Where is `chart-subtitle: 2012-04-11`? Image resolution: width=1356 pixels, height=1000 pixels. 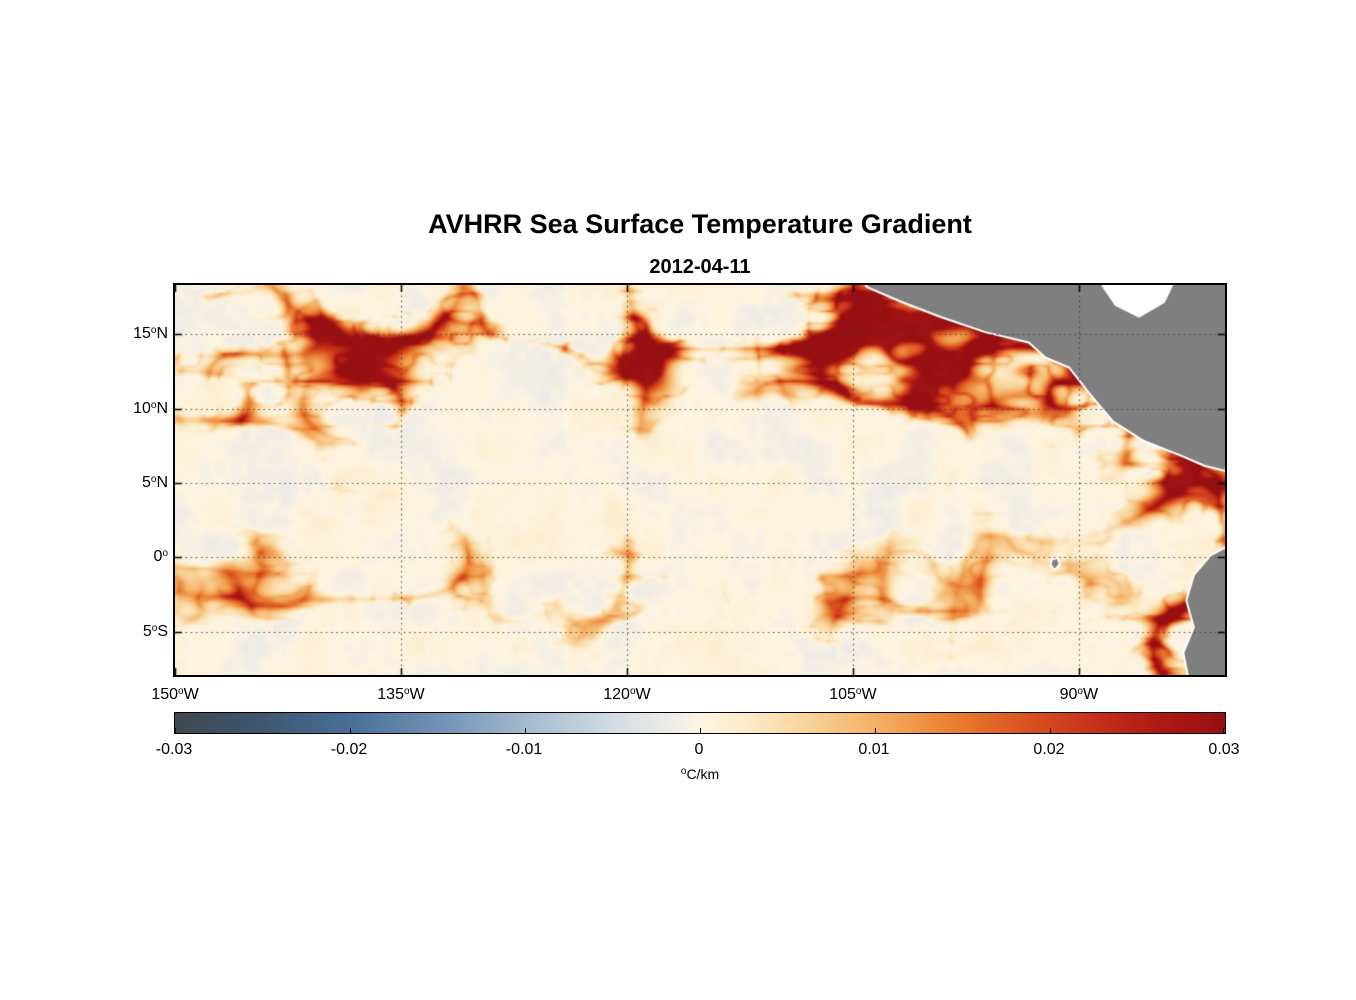 chart-subtitle: 2012-04-11 is located at coordinates (700, 267).